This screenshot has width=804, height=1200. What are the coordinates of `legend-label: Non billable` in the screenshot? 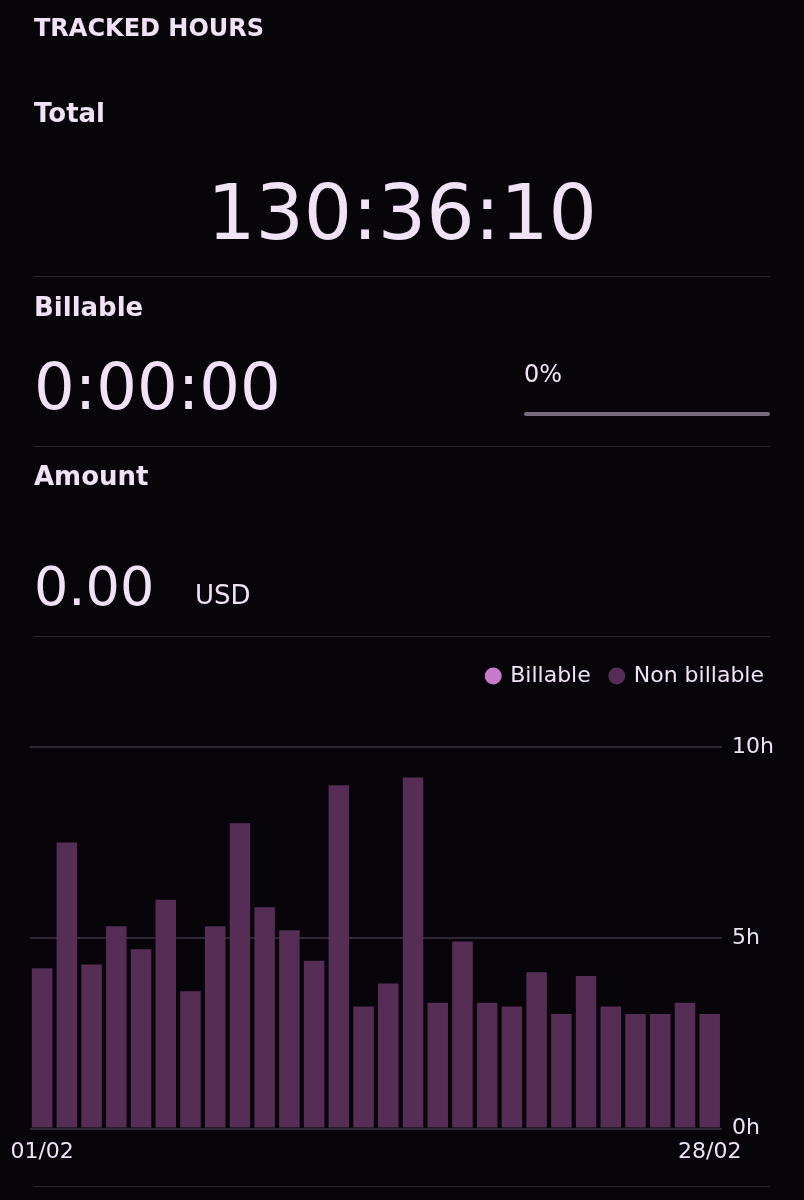 It's located at (698, 674).